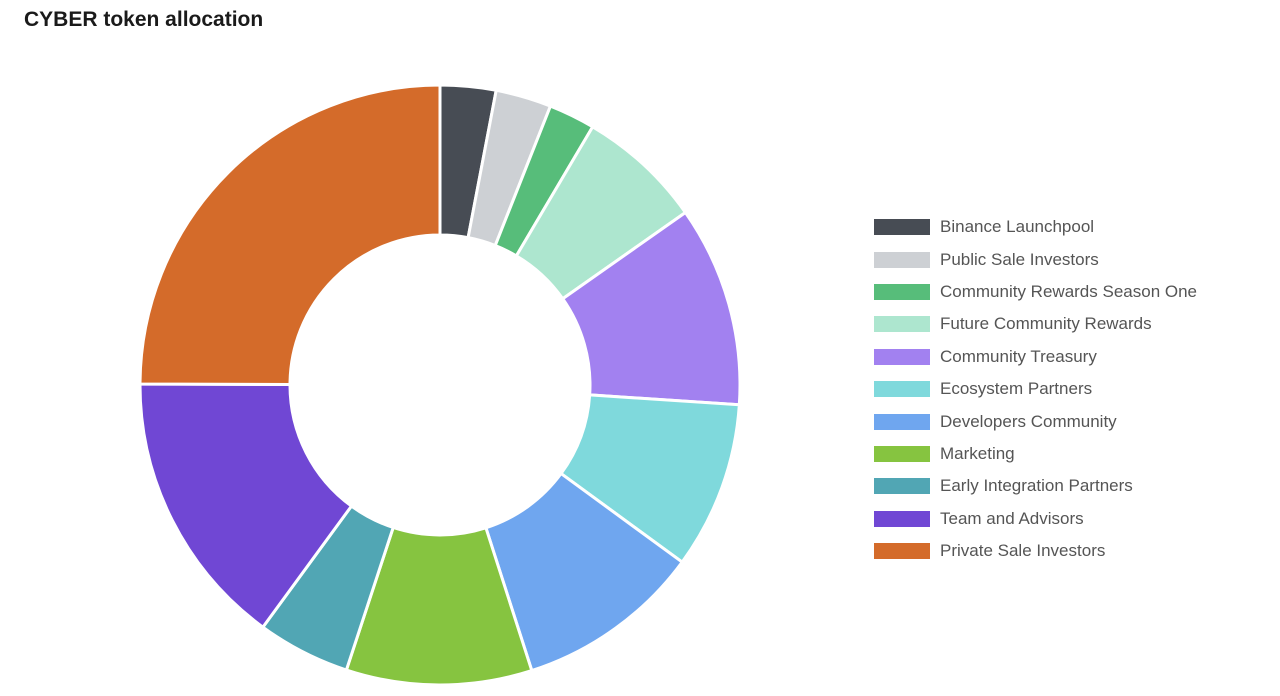 The image size is (1280, 696). What do you see at coordinates (1028, 421) in the screenshot?
I see `legend-label: Developers Community` at bounding box center [1028, 421].